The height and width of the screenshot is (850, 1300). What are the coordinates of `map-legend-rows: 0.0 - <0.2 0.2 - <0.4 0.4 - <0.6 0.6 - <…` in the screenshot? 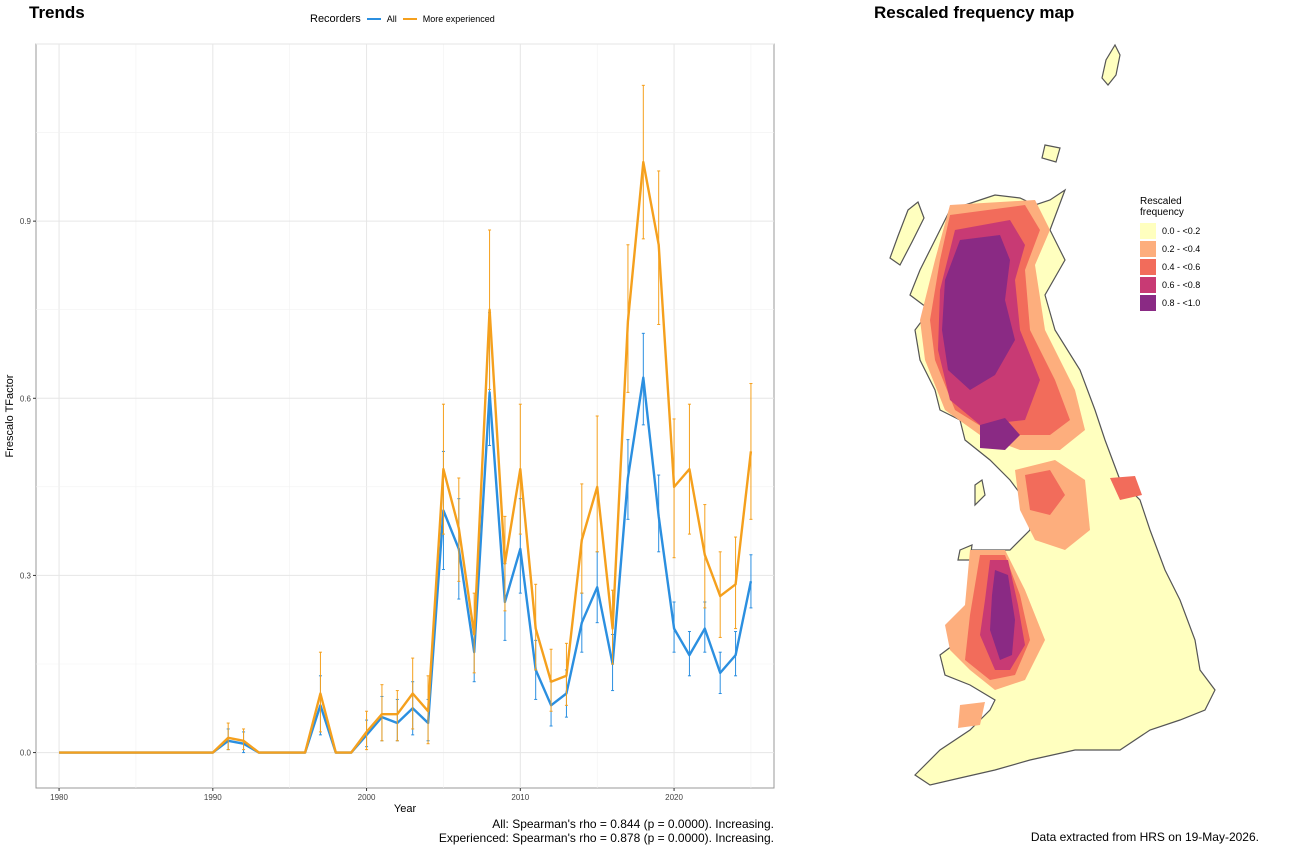 It's located at (1180, 267).